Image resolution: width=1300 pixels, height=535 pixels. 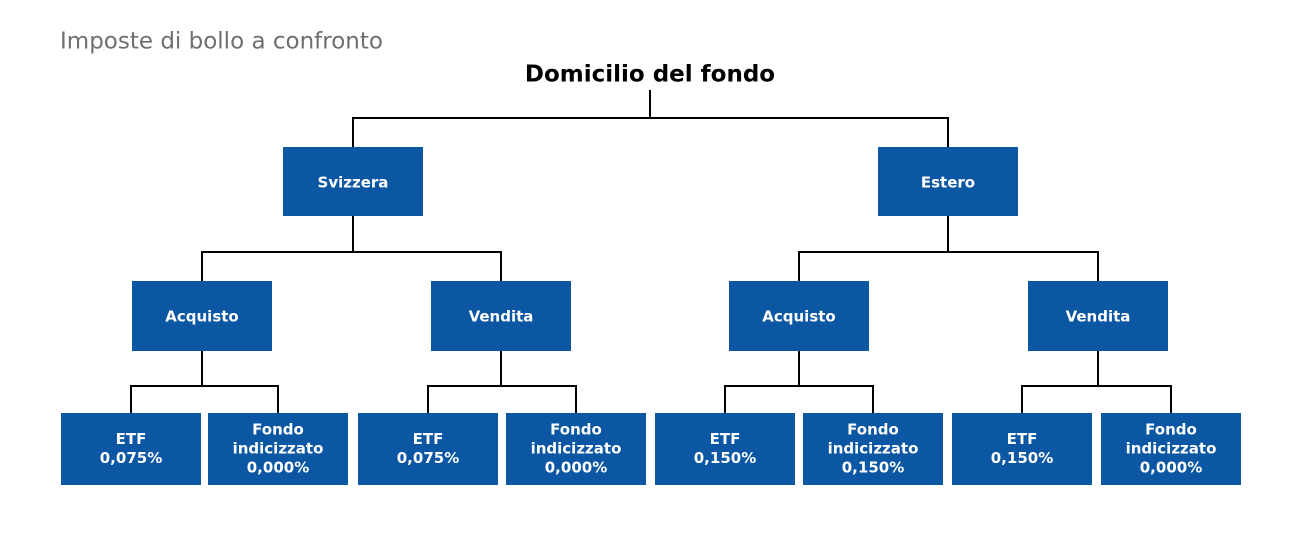 I want to click on root-label: Domicilio del fondo, so click(x=650, y=75).